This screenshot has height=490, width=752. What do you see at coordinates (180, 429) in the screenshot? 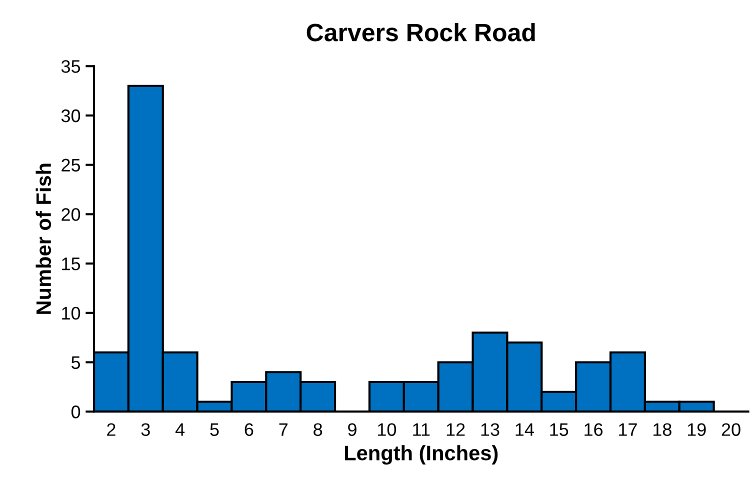
I see `x-tick-label: 4` at bounding box center [180, 429].